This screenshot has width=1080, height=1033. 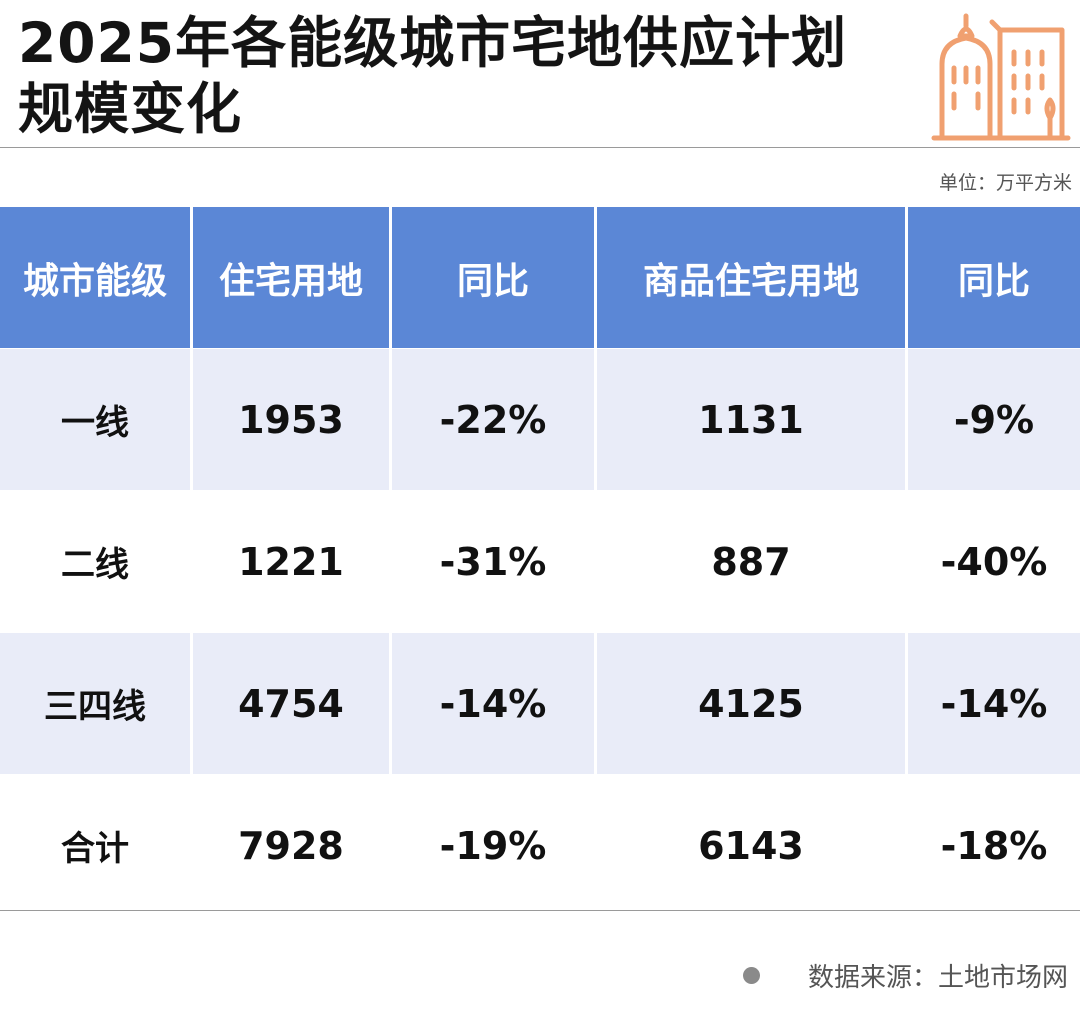 What do you see at coordinates (433, 43) in the screenshot?
I see `title-line-1: 2025年各能级城市宅地供应计划` at bounding box center [433, 43].